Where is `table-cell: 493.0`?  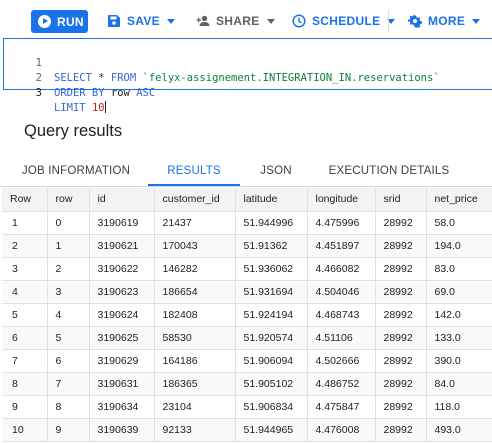 table-cell: 493.0 is located at coordinates (459, 430).